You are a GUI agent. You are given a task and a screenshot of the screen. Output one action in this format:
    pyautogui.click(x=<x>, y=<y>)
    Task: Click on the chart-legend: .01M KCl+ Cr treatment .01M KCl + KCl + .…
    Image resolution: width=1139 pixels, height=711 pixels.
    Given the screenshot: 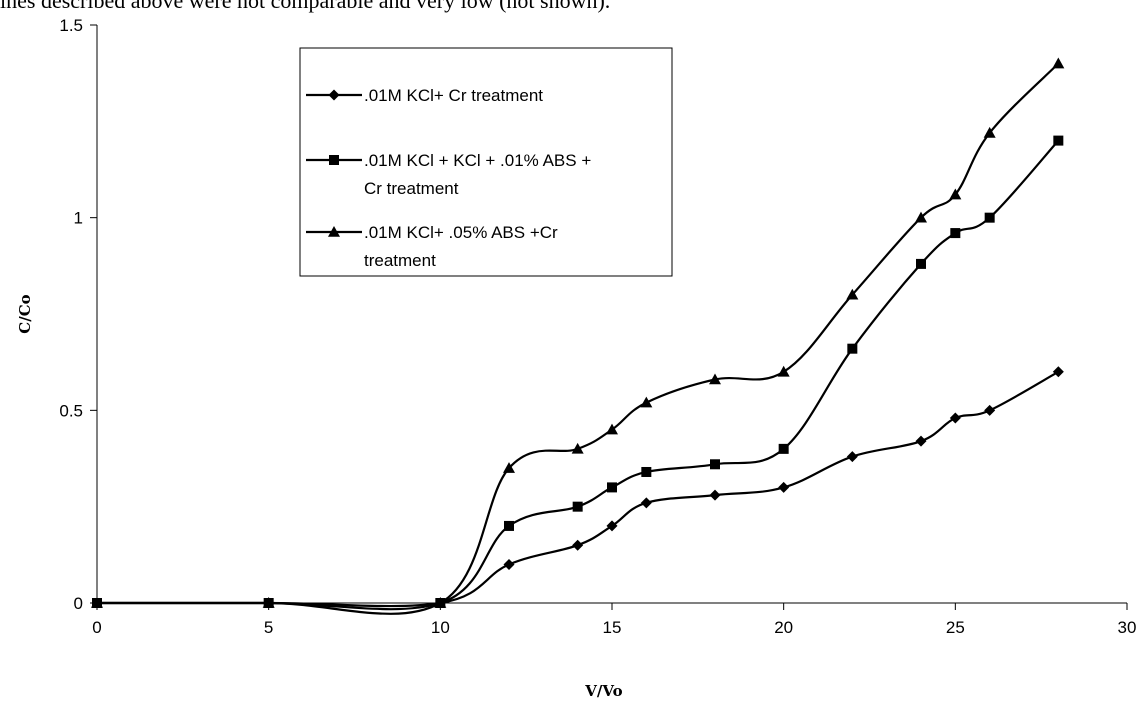 What is the action you would take?
    pyautogui.click(x=486, y=162)
    